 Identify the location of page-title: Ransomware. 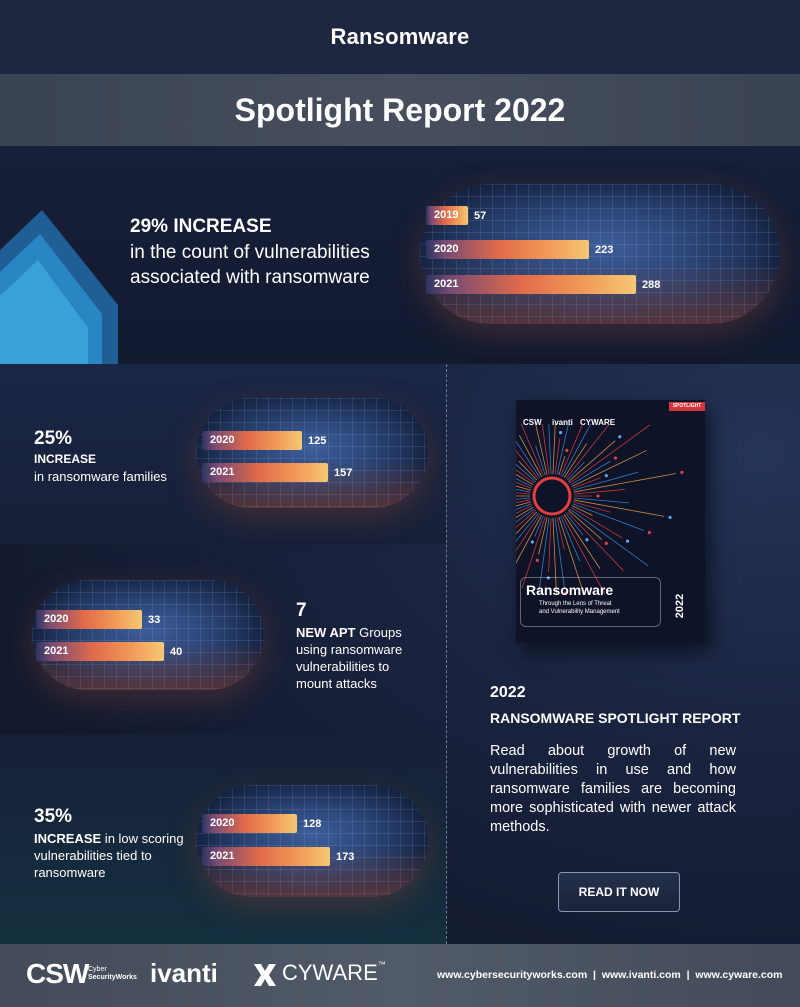
(400, 36).